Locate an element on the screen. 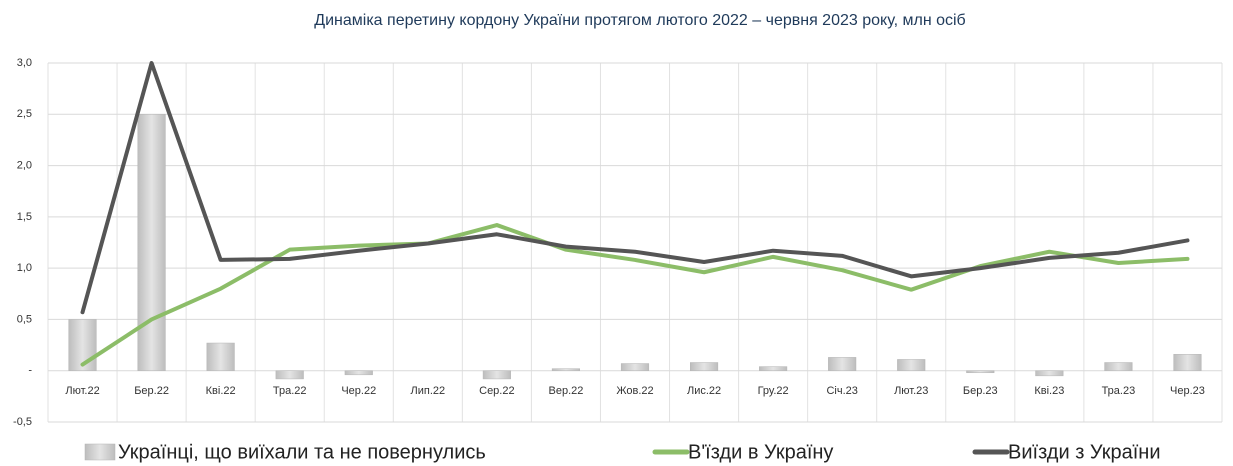  x-tick-label: Тра.22 is located at coordinates (290, 391).